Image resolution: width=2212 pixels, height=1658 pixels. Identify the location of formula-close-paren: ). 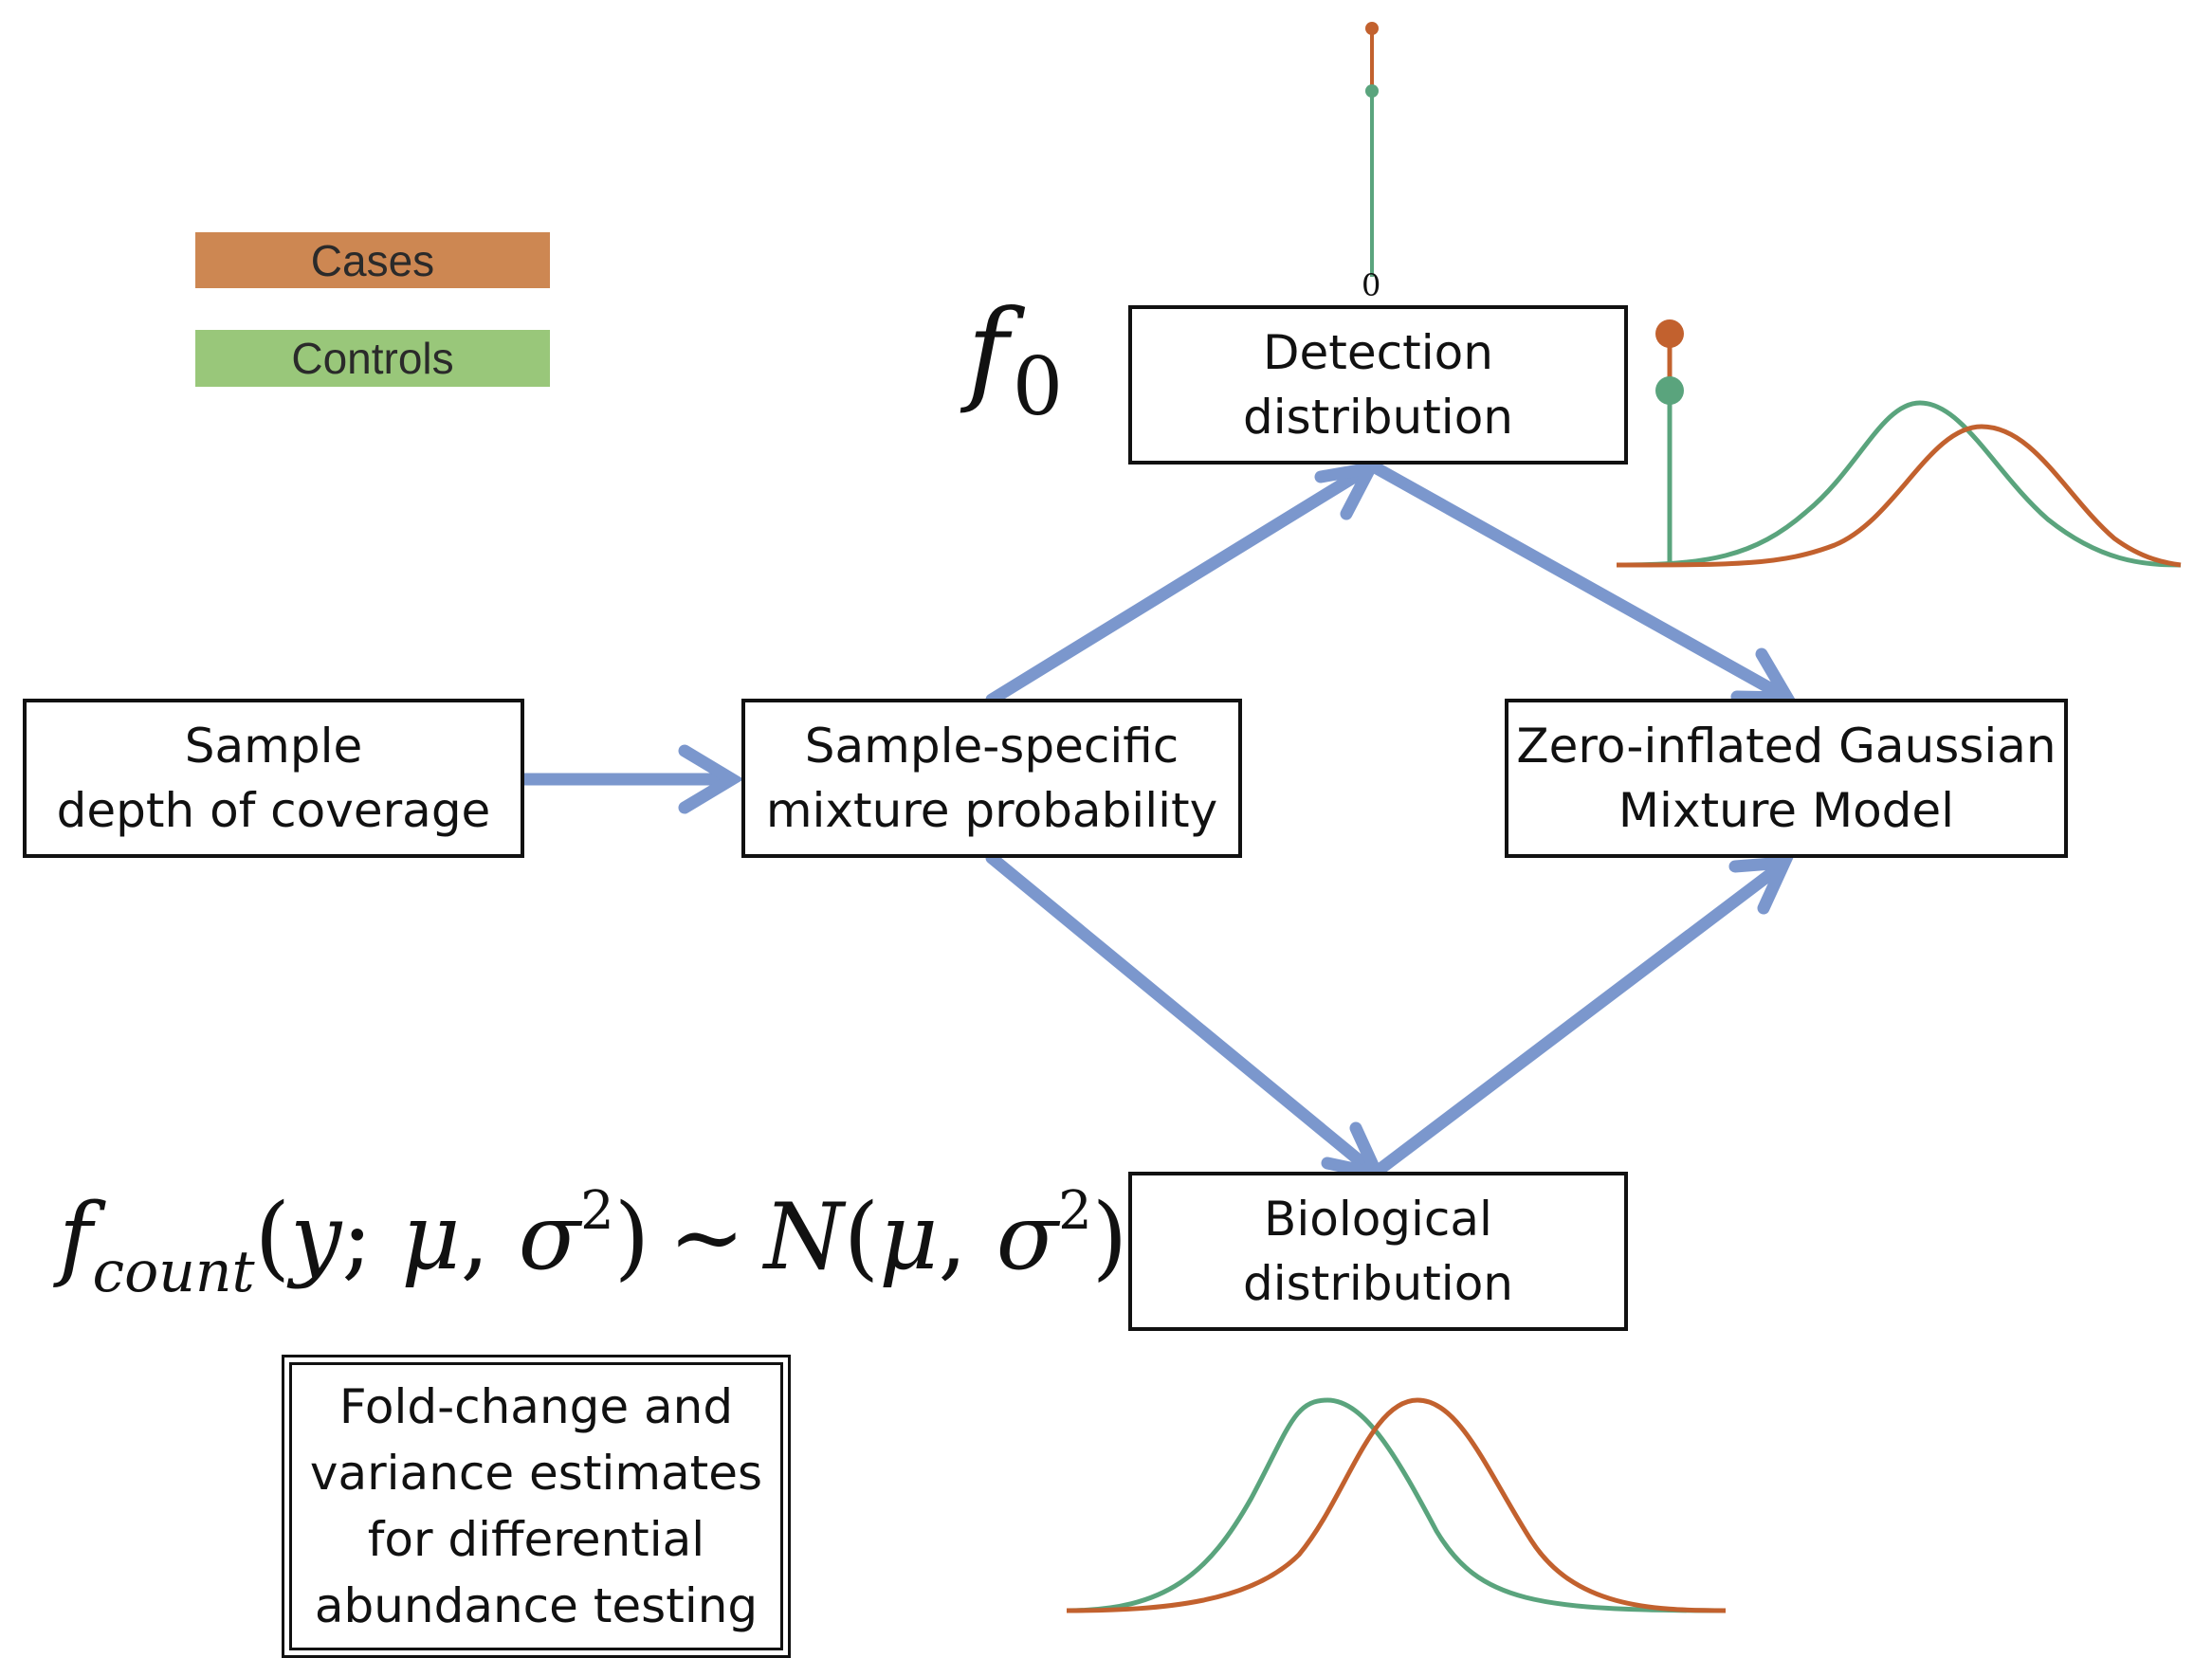
(631, 1237).